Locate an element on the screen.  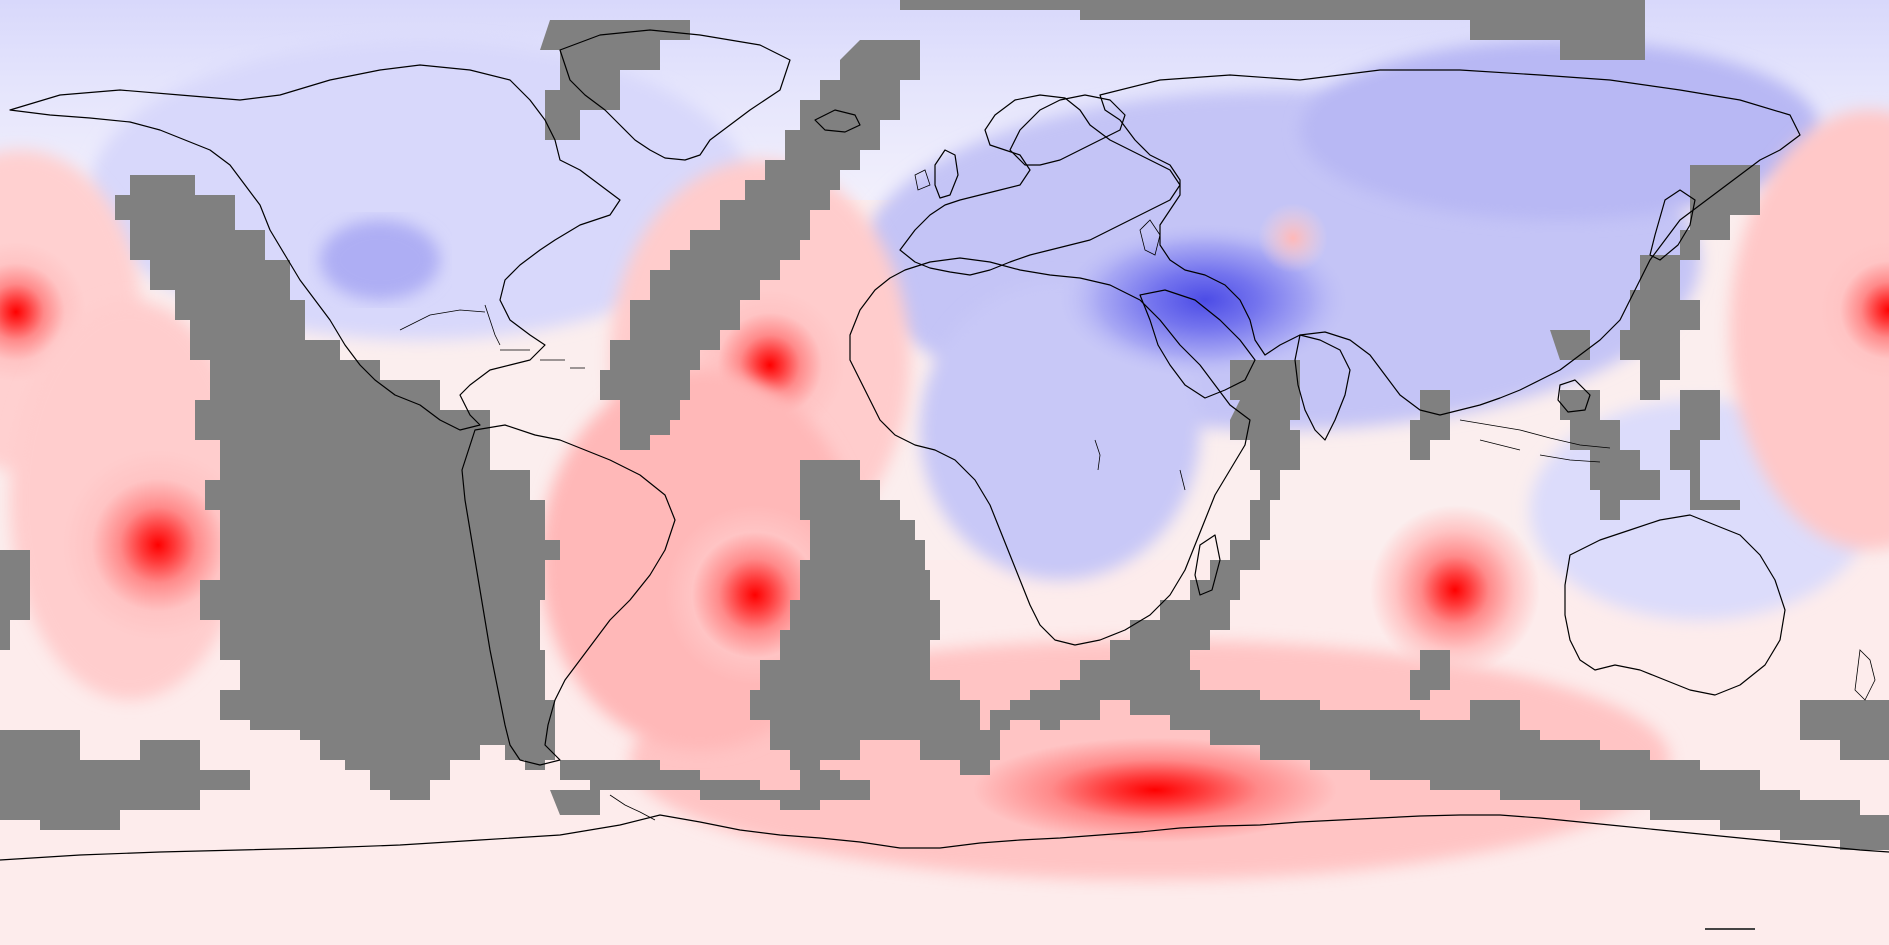
south-america-coast is located at coordinates (568, 595).